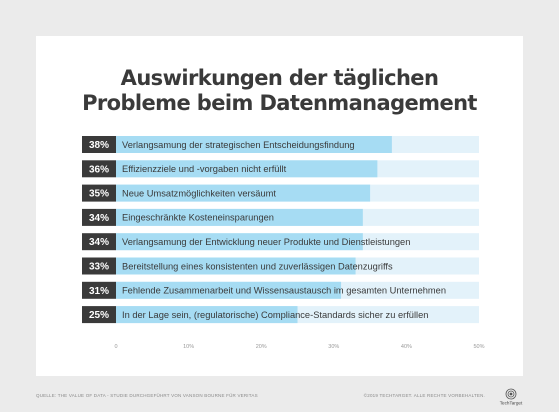 The width and height of the screenshot is (559, 412). Describe the element at coordinates (406, 347) in the screenshot. I see `x-tick-label: 40%` at that location.